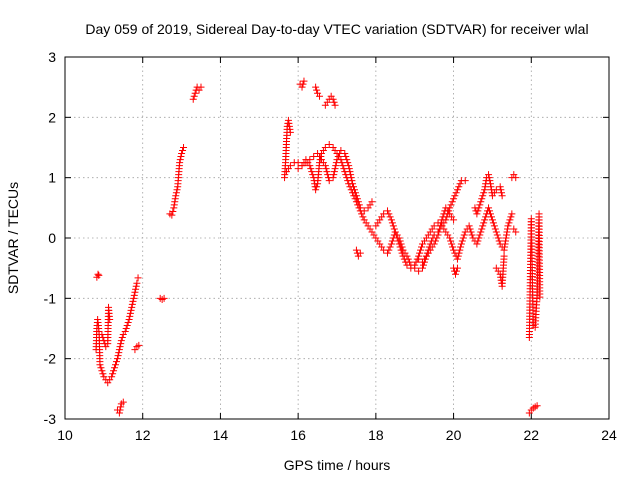 This screenshot has width=640, height=480. I want to click on x-tick-label: 22, so click(531, 435).